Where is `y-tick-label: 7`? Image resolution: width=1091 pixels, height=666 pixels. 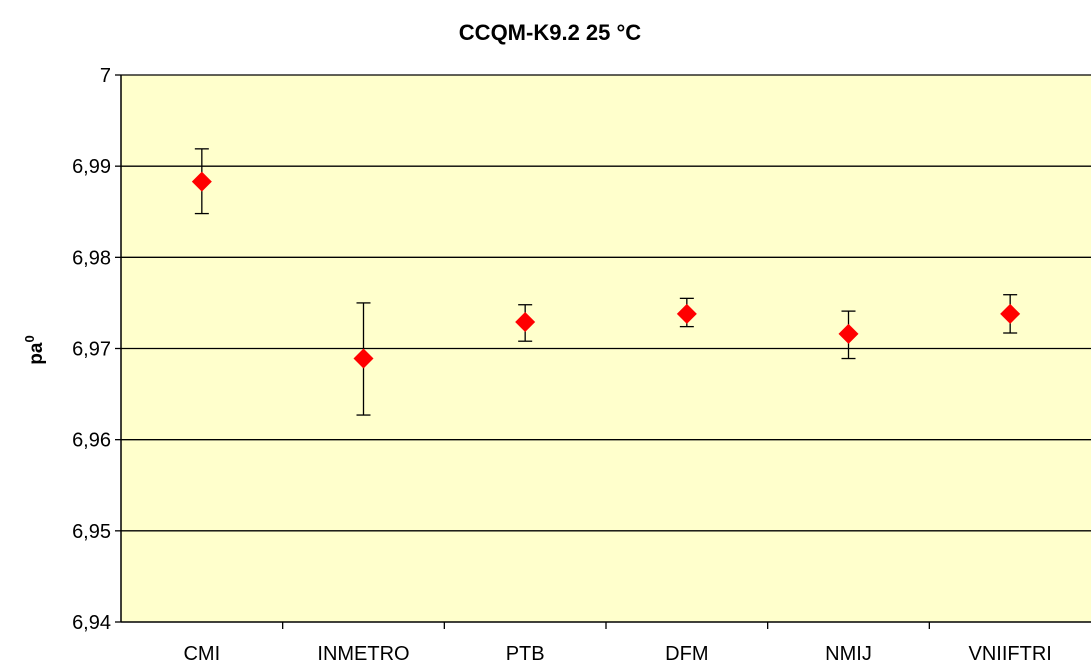
y-tick-label: 7 is located at coordinates (105, 76).